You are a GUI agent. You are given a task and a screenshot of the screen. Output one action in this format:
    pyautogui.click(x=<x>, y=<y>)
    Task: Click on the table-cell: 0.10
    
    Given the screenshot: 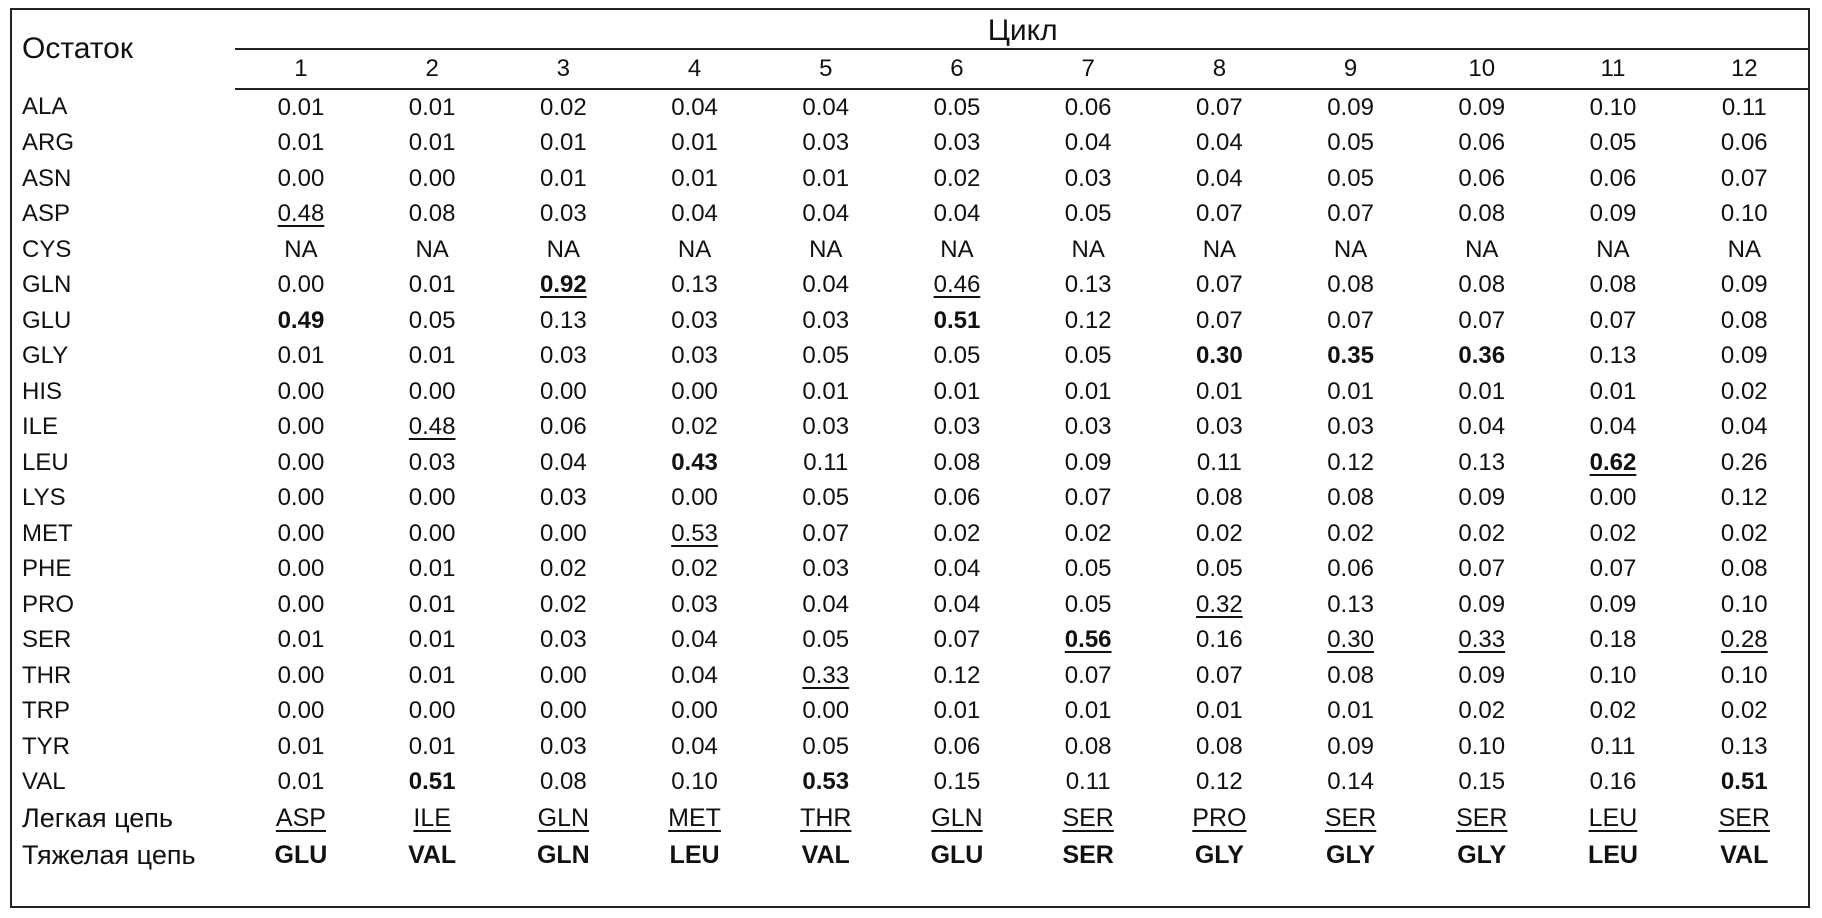 What is the action you would take?
    pyautogui.click(x=1612, y=107)
    